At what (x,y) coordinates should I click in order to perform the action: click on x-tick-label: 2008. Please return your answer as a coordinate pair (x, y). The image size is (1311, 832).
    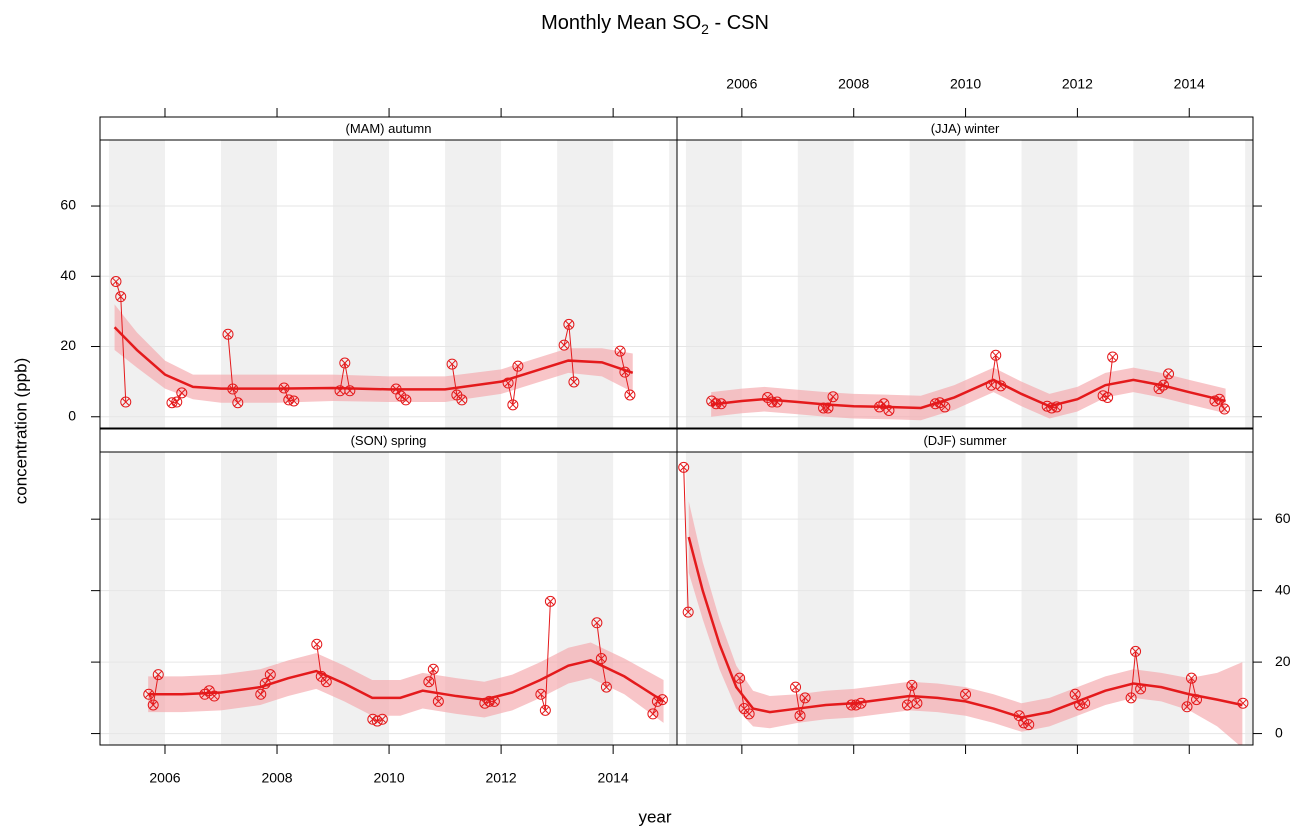
    Looking at the image, I should click on (276, 778).